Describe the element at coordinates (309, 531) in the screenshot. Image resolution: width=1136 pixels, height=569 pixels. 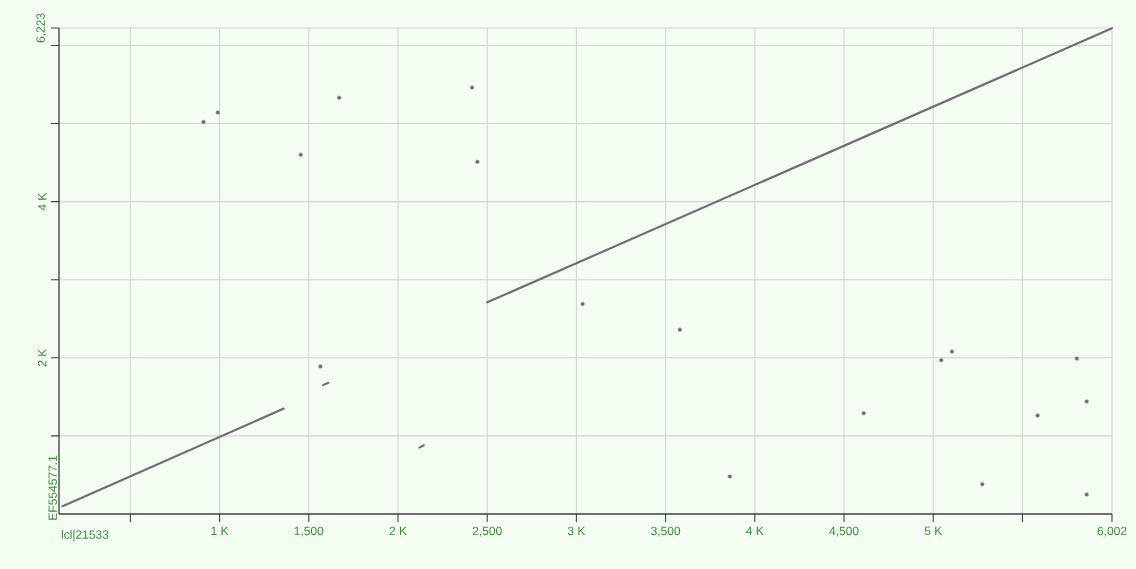
I see `x-tick-label: 1,500` at that location.